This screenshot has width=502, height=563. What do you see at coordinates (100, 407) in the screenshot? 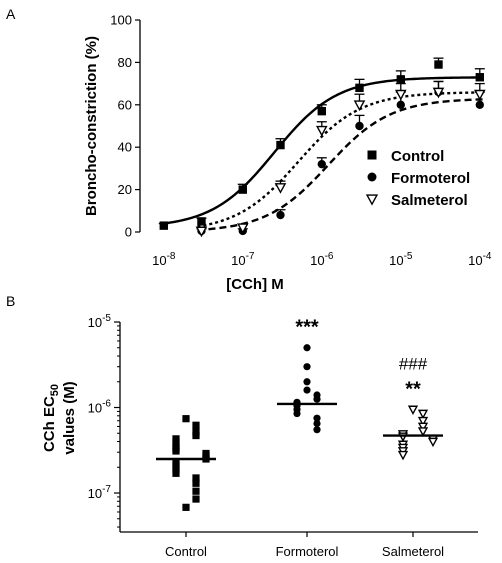
I see `panel-b-y-tick-label: 10⁻⁶` at bounding box center [100, 407].